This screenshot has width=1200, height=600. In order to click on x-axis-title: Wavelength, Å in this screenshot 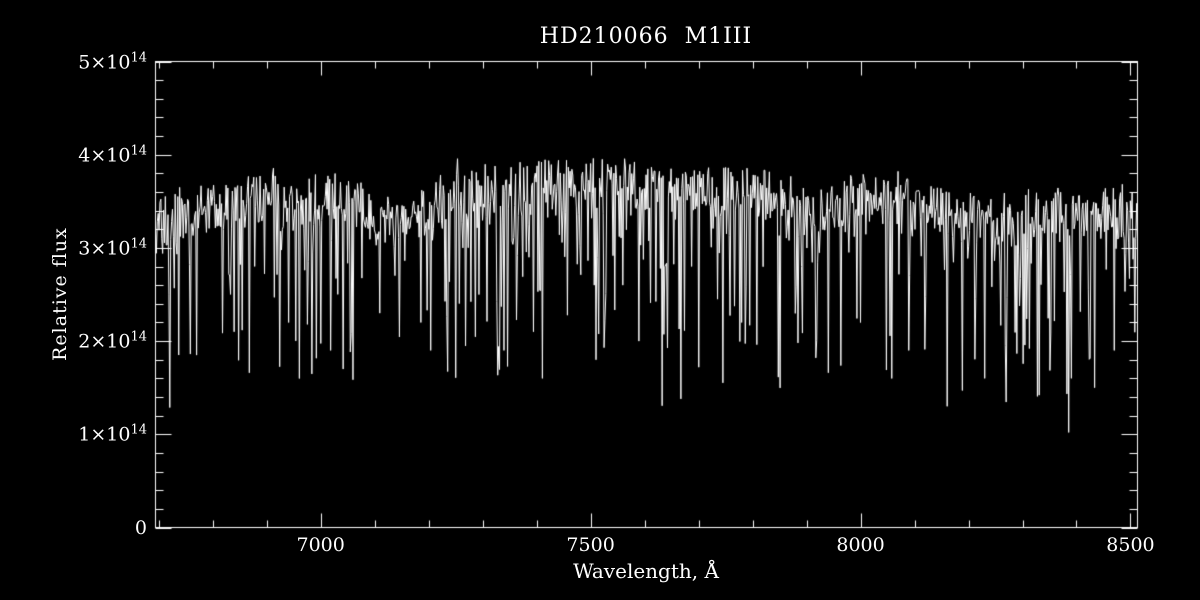, I will do `click(646, 571)`.